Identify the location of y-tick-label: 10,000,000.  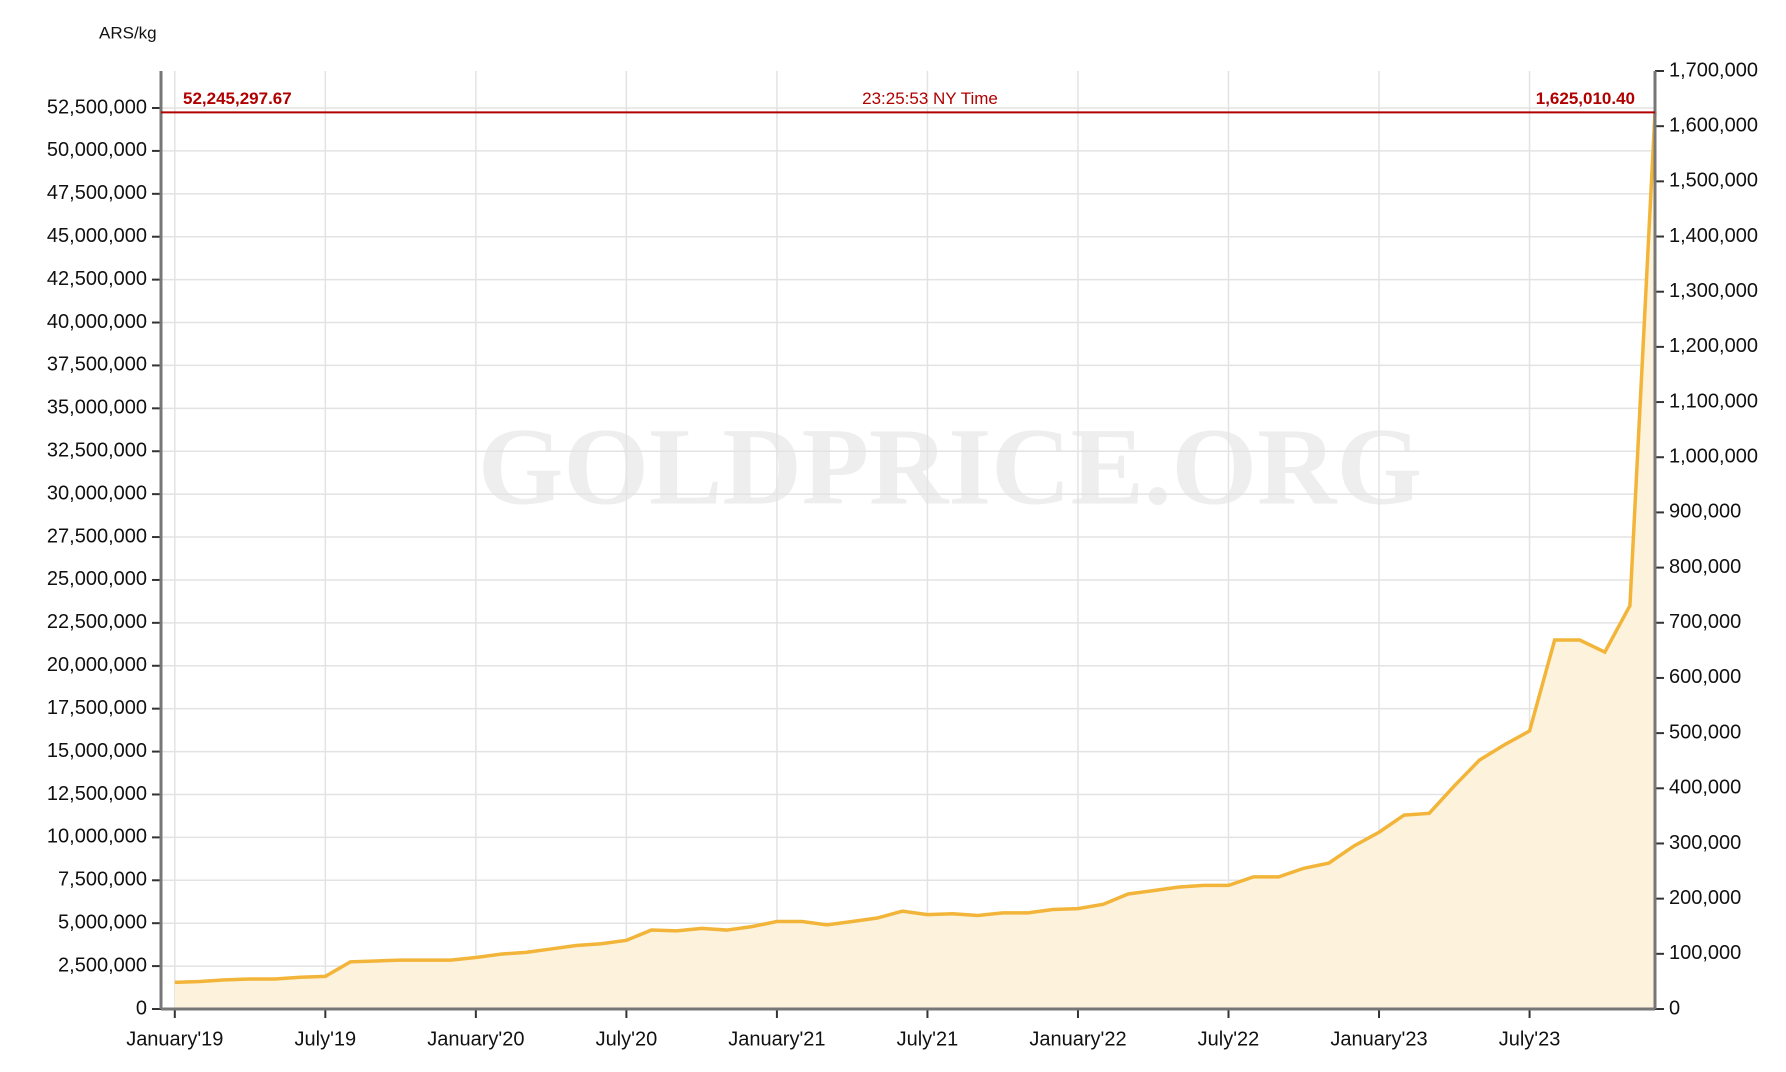
(97, 837).